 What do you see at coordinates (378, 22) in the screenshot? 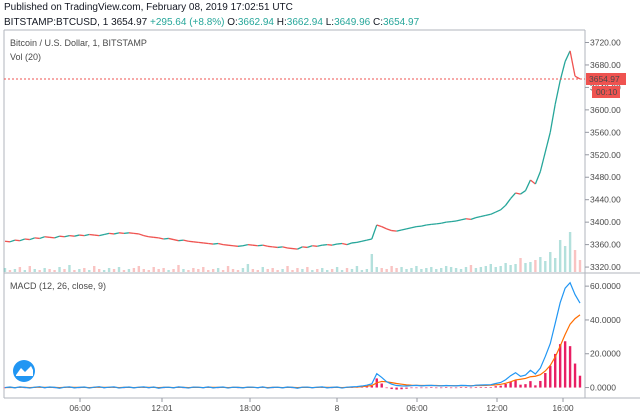
I see `close-label: C:` at bounding box center [378, 22].